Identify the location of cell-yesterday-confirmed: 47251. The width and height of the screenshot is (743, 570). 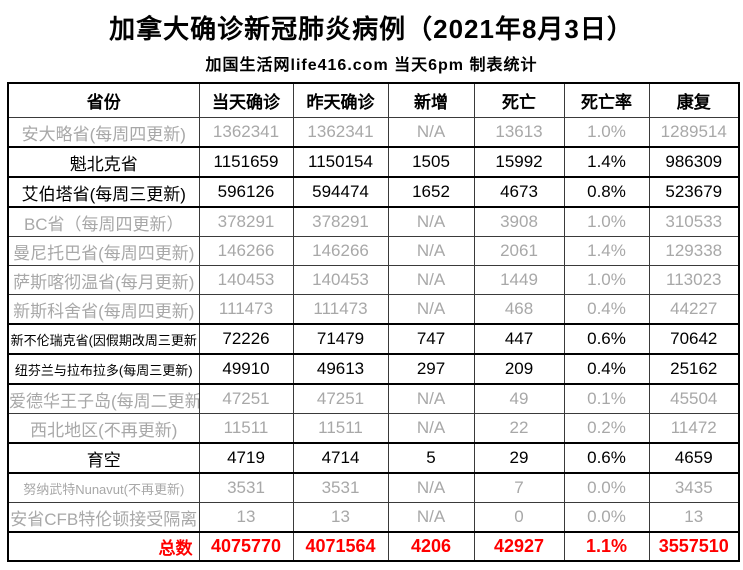
(340, 398).